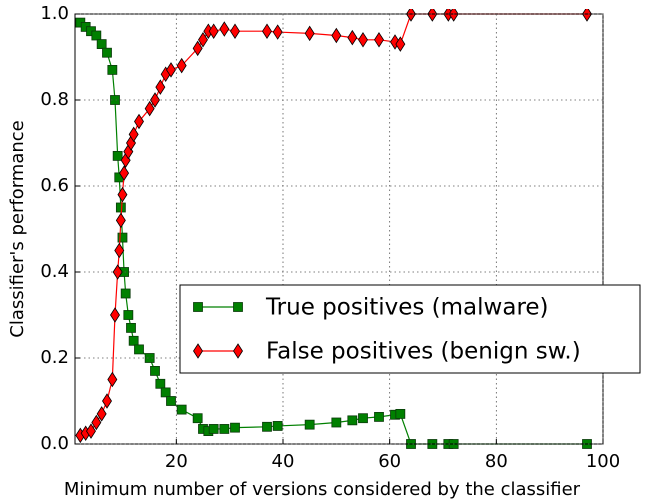 The image size is (663, 501). I want to click on y-axis-label: Classifier's performance, so click(17, 229).